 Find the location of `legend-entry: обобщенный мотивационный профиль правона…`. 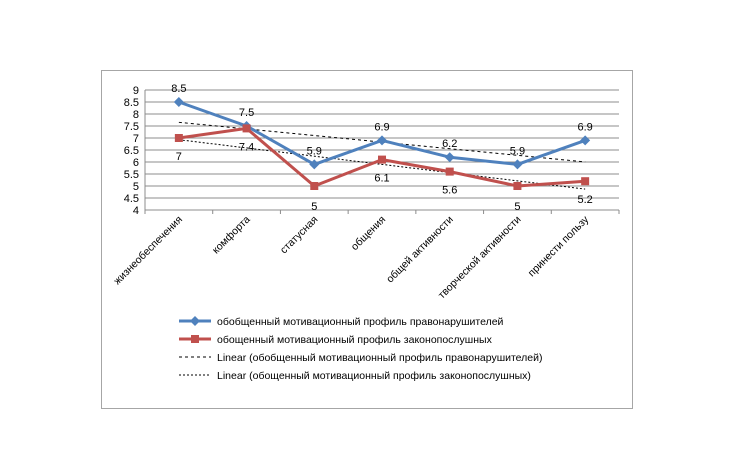

legend-entry: обобщенный мотивационный профиль правона… is located at coordinates (360, 322).